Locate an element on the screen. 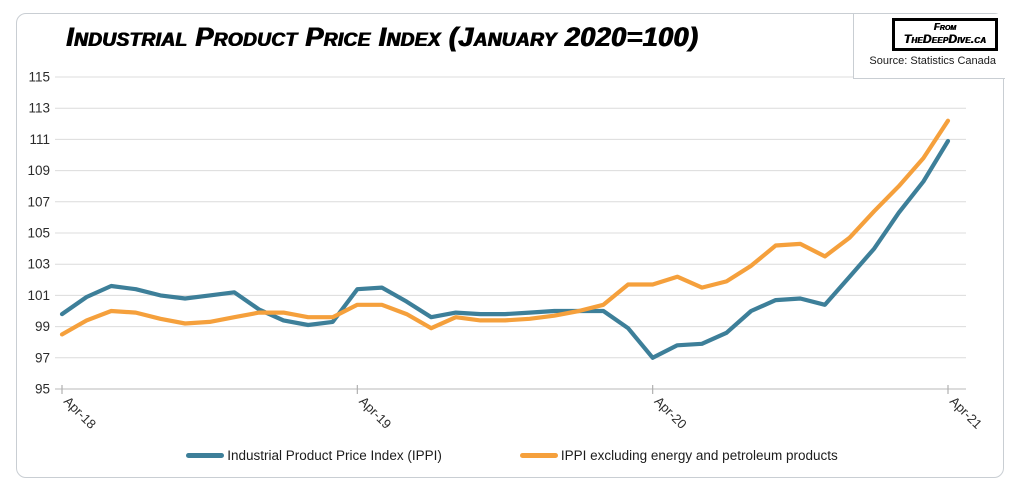 The width and height of the screenshot is (1024, 500). ex-energy-line-swatch is located at coordinates (538, 455).